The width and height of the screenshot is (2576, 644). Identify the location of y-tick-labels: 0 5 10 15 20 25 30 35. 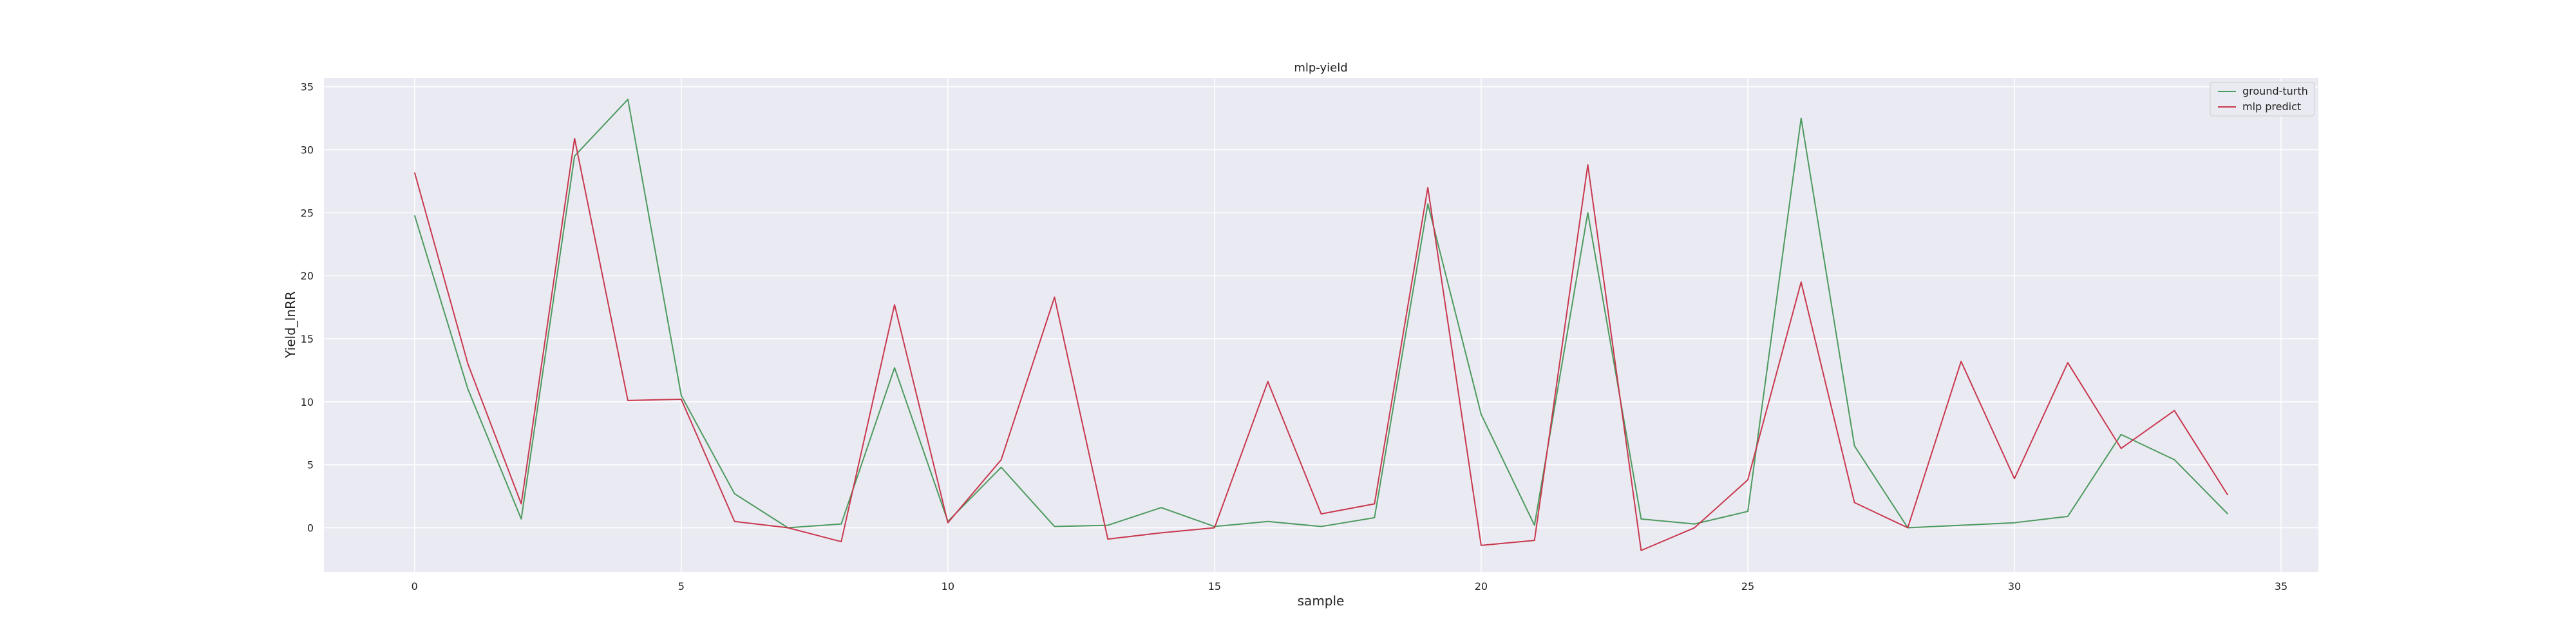
(307, 308).